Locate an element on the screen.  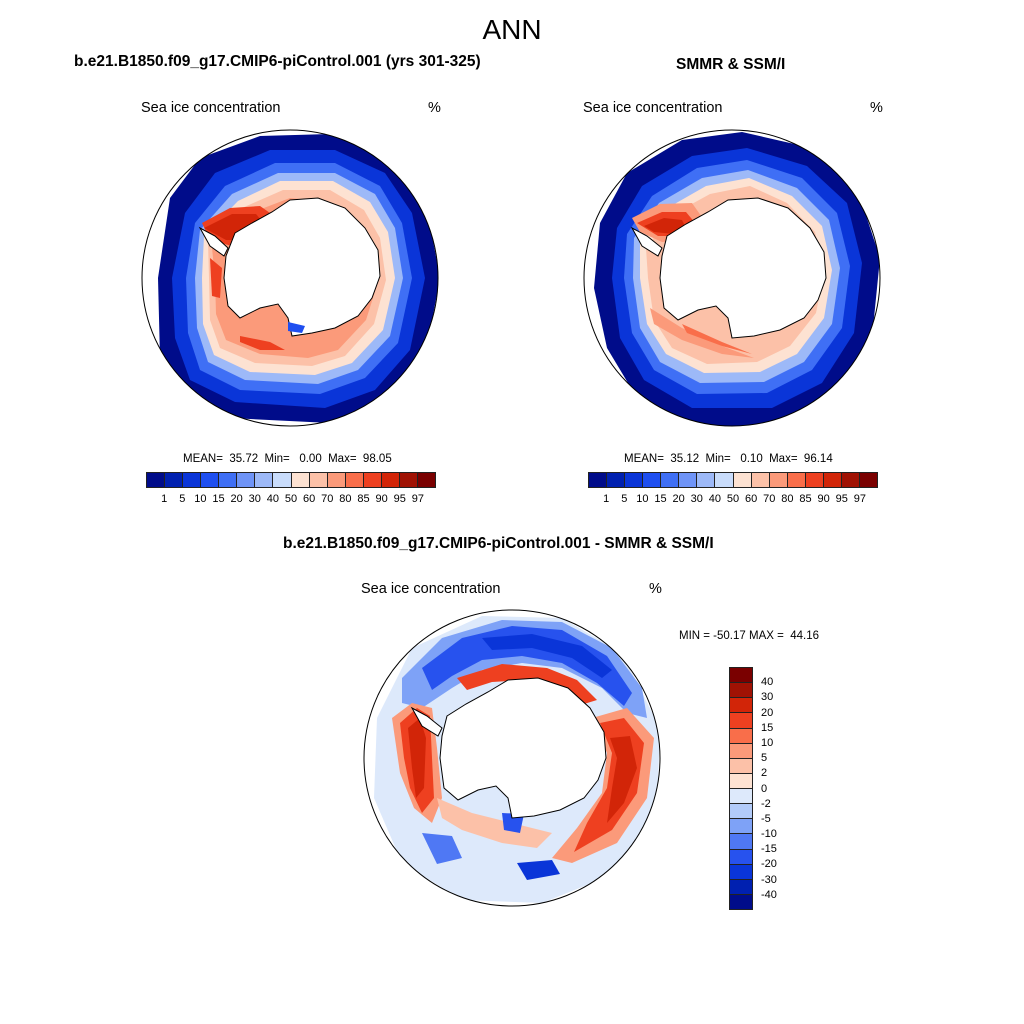
colorbar-obs-label: 95 is located at coordinates (841, 499).